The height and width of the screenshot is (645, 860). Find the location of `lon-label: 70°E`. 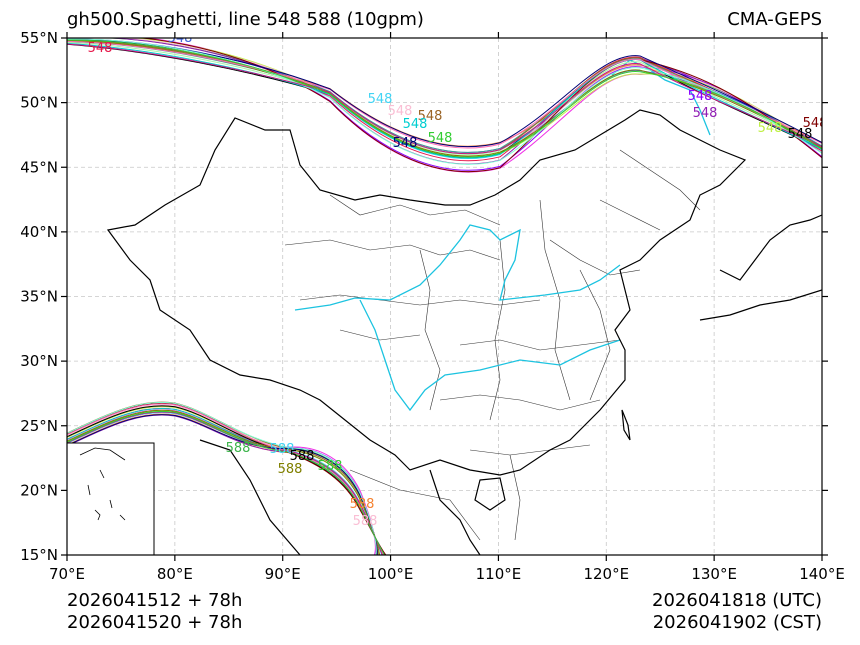

lon-label: 70°E is located at coordinates (67, 574).